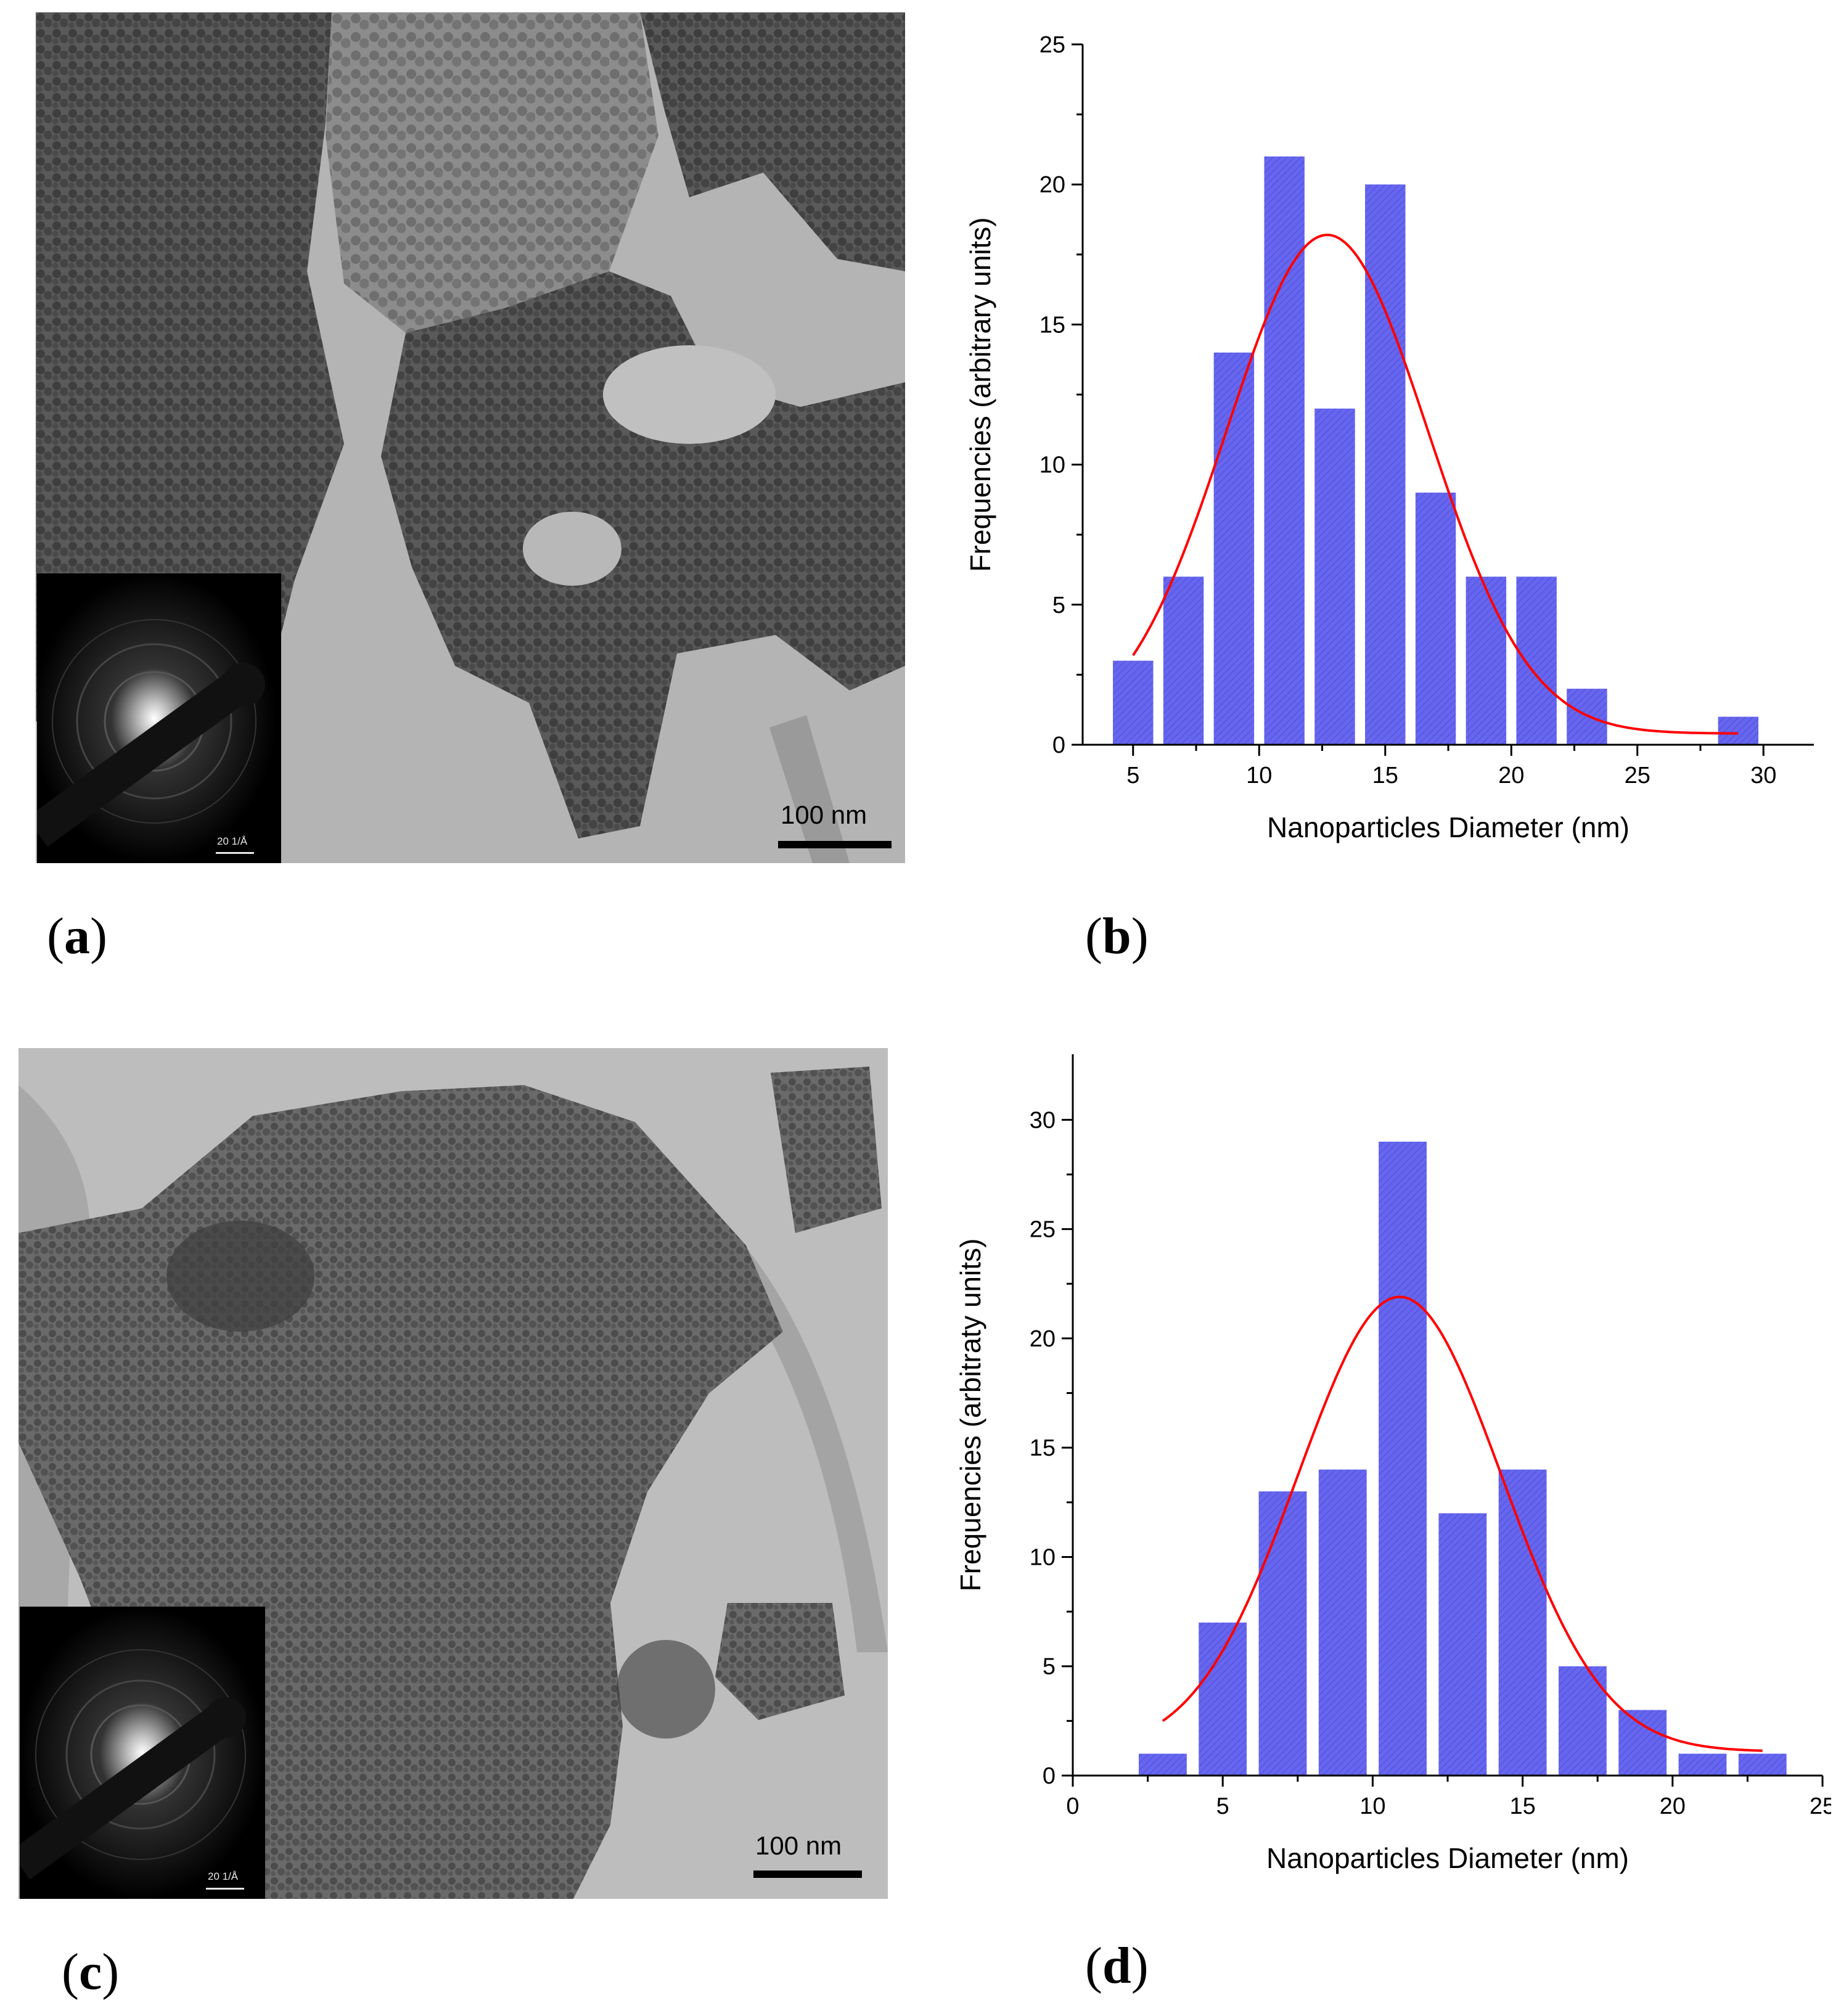 The image size is (1841, 2016). I want to click on saed-inset-a: 20 1/Å, so click(159, 718).